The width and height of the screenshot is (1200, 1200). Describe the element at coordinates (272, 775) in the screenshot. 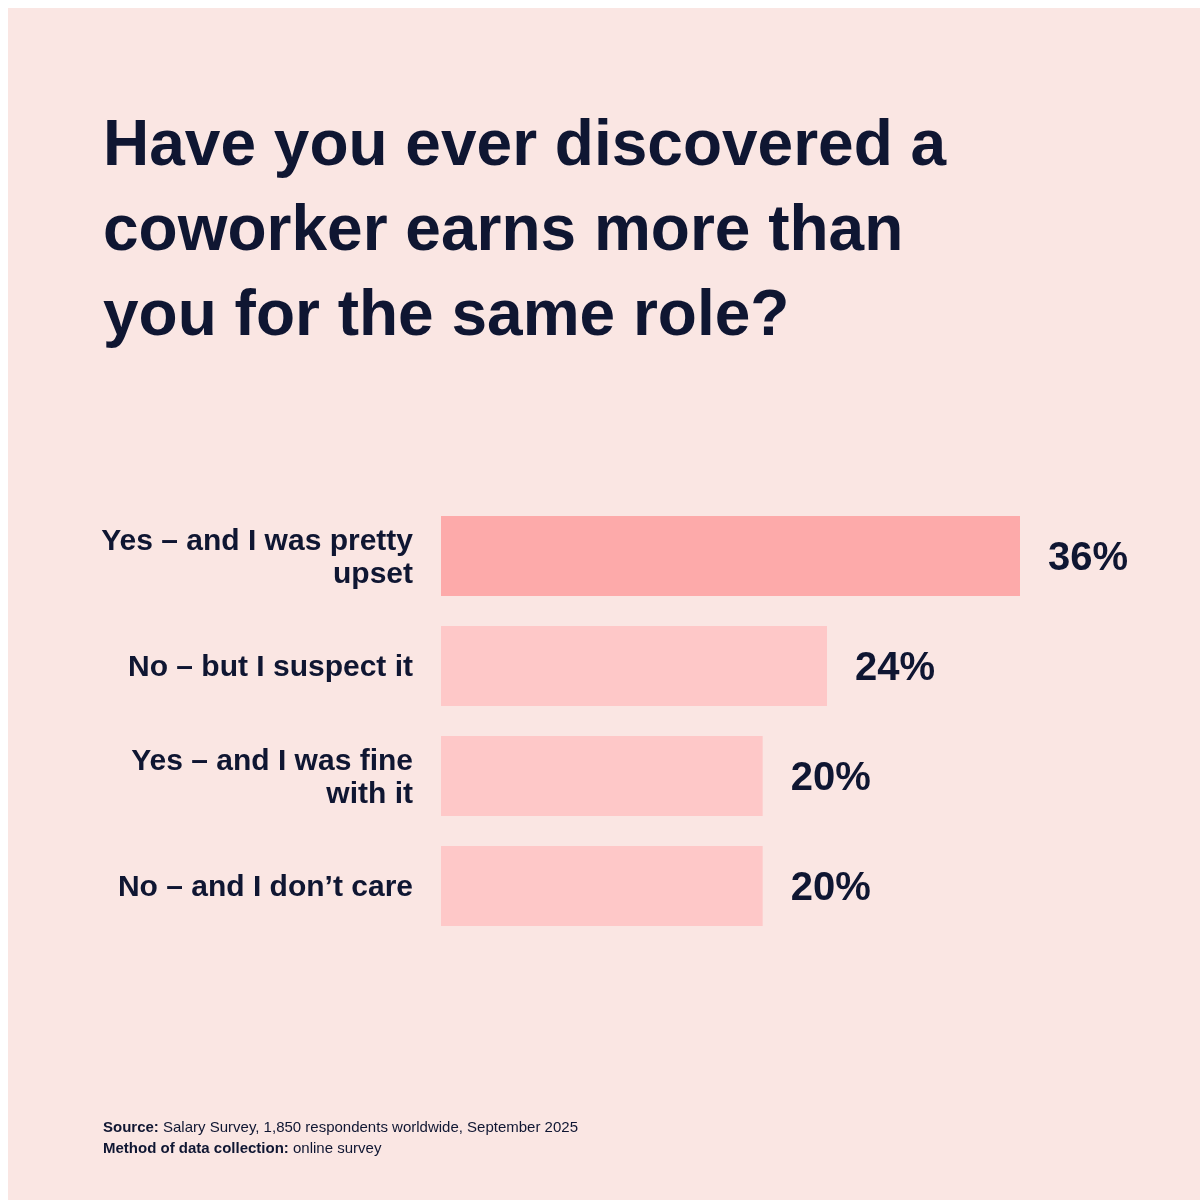

I see `y-tick-label: Yes – and I was fine with it` at that location.